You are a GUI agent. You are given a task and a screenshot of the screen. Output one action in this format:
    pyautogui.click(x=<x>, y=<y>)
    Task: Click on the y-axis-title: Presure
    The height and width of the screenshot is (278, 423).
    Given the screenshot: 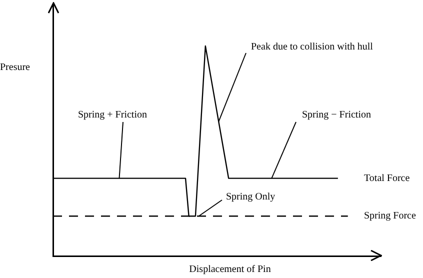 What is the action you would take?
    pyautogui.click(x=15, y=67)
    